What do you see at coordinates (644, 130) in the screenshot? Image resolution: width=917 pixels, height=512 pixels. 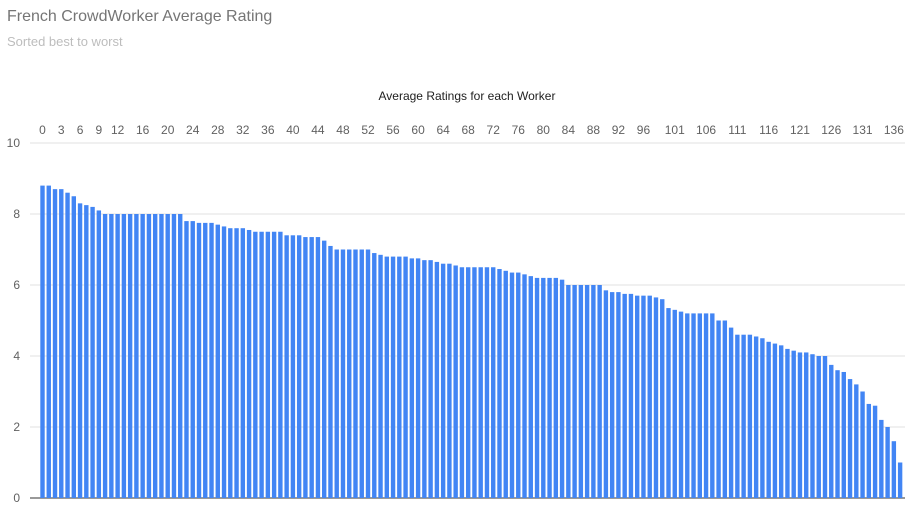 I see `x-tick-label: 96` at bounding box center [644, 130].